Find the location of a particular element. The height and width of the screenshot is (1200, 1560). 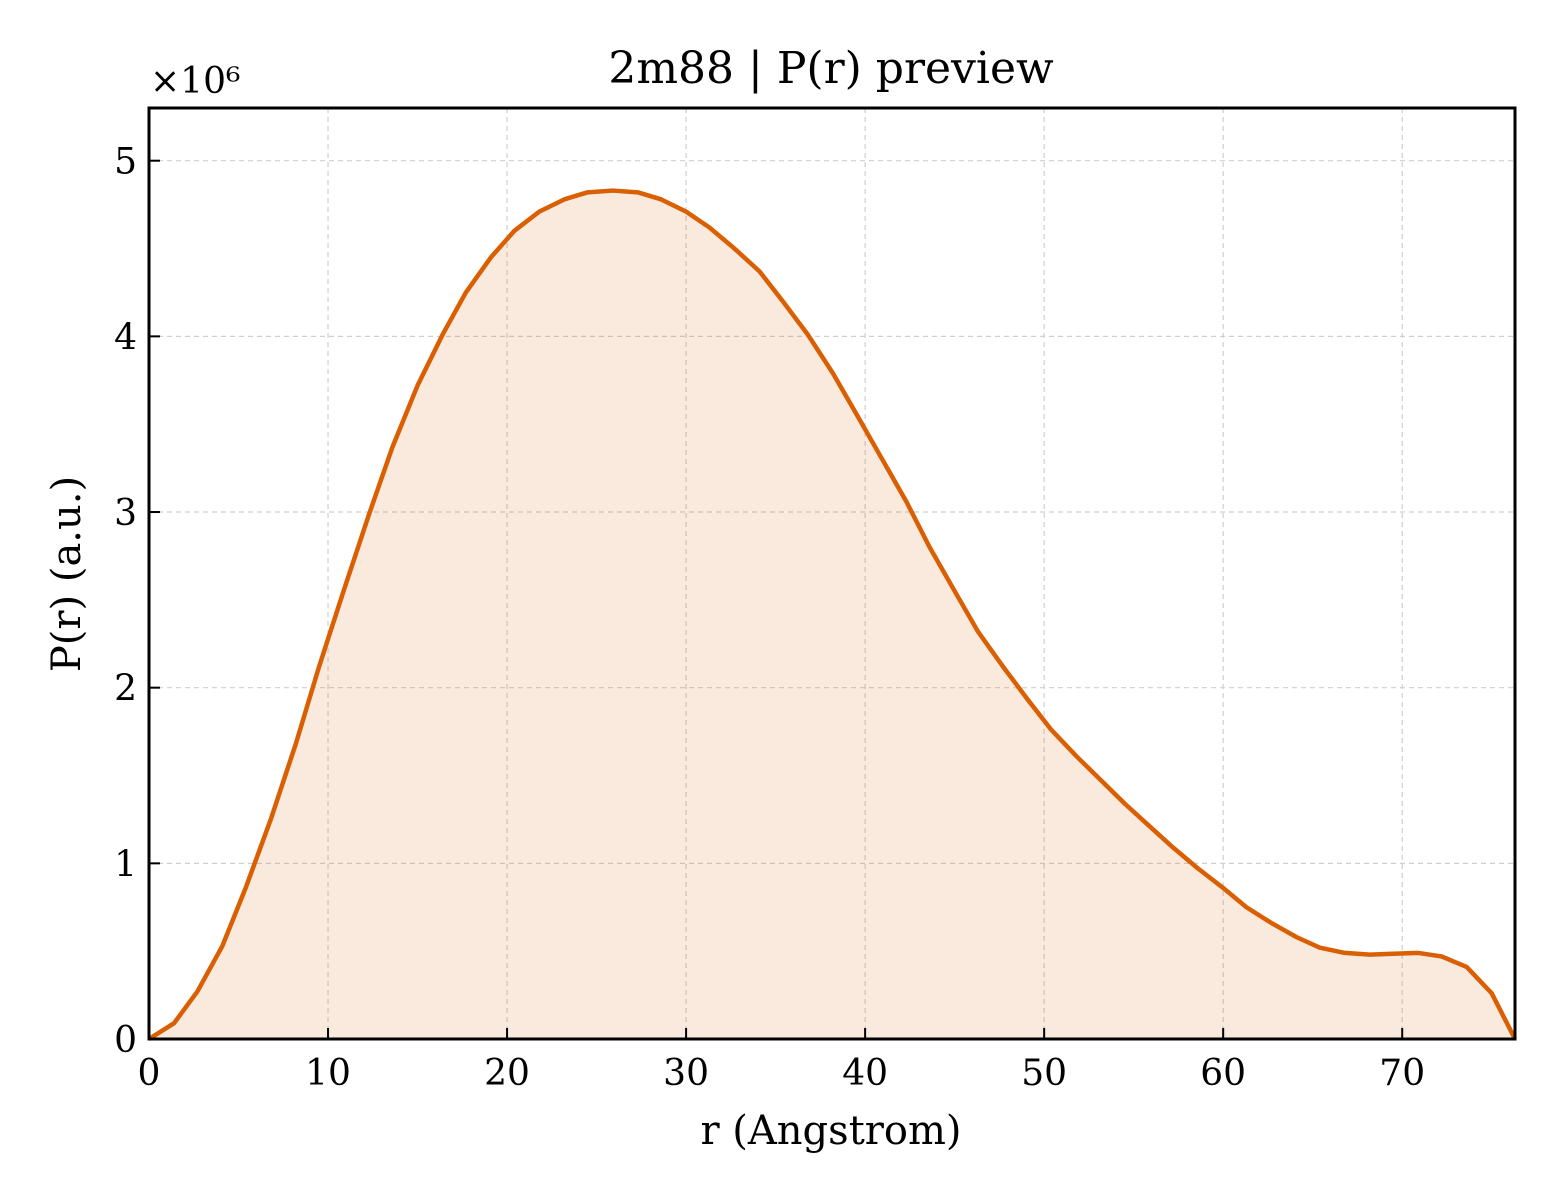

x-tick-label: 10 is located at coordinates (328, 1073).